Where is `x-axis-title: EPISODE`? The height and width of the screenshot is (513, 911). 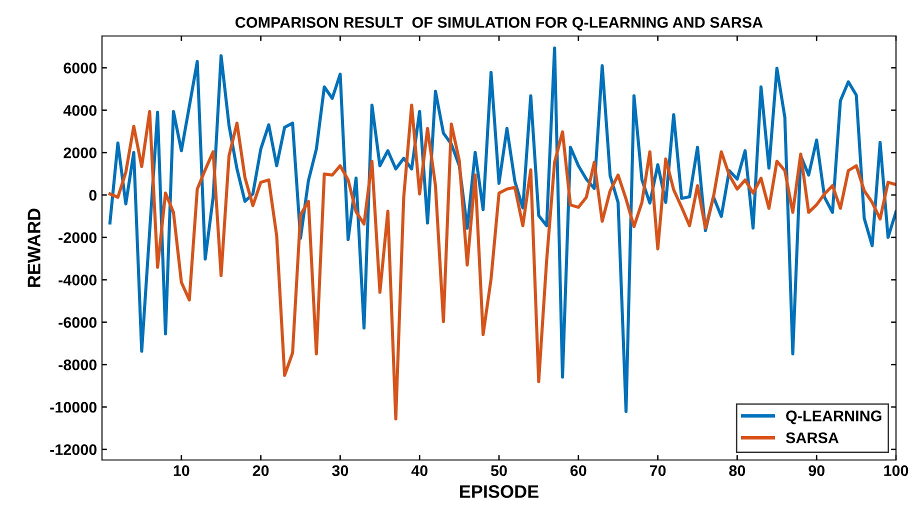
x-axis-title: EPISODE is located at coordinates (499, 491).